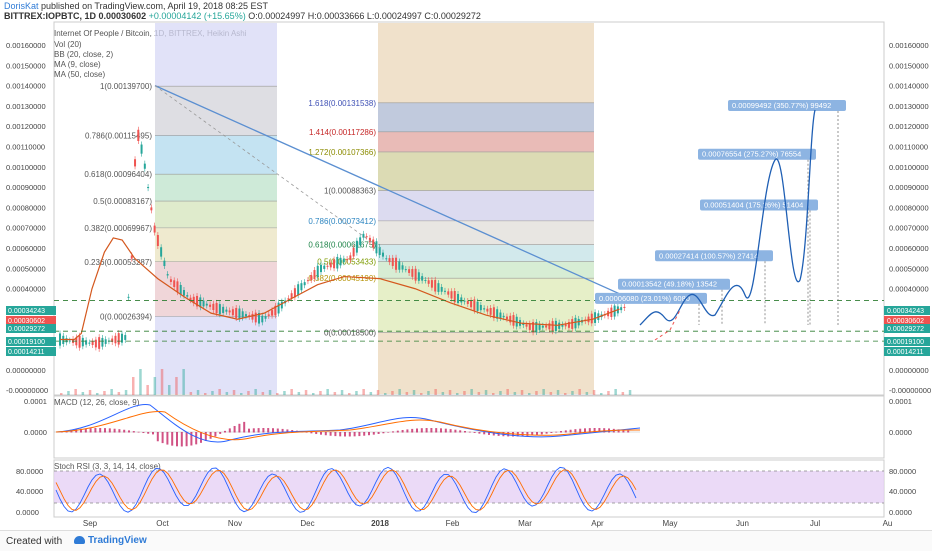 The height and width of the screenshot is (551, 932). What do you see at coordinates (117, 540) in the screenshot?
I see `brand-label: TradingView` at bounding box center [117, 540].